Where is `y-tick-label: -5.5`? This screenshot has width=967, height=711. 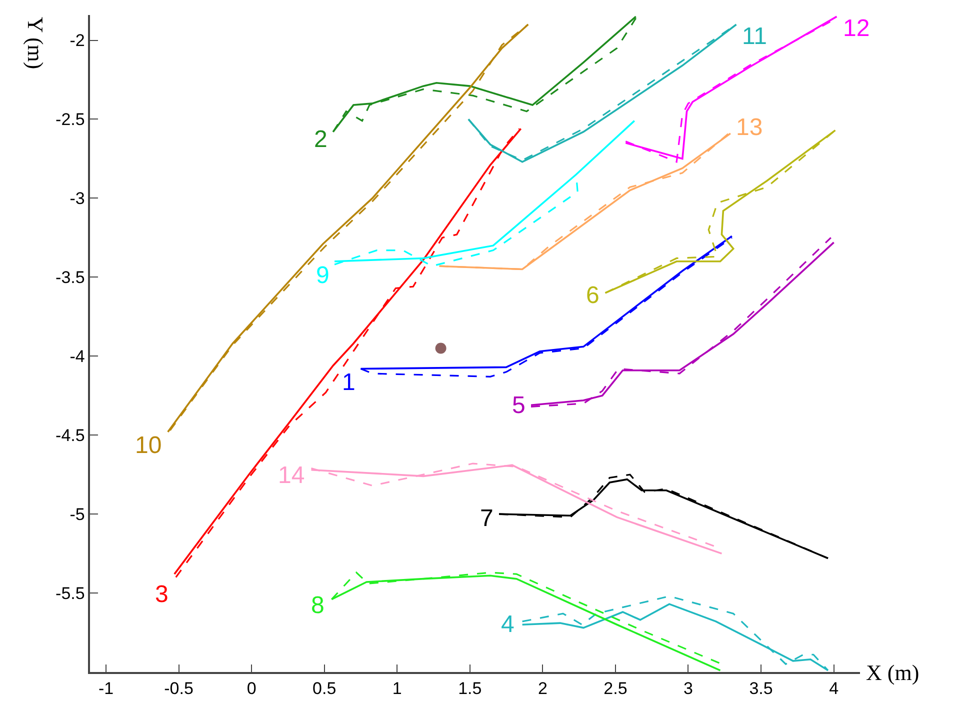
y-tick-label: -5.5 is located at coordinates (70, 593).